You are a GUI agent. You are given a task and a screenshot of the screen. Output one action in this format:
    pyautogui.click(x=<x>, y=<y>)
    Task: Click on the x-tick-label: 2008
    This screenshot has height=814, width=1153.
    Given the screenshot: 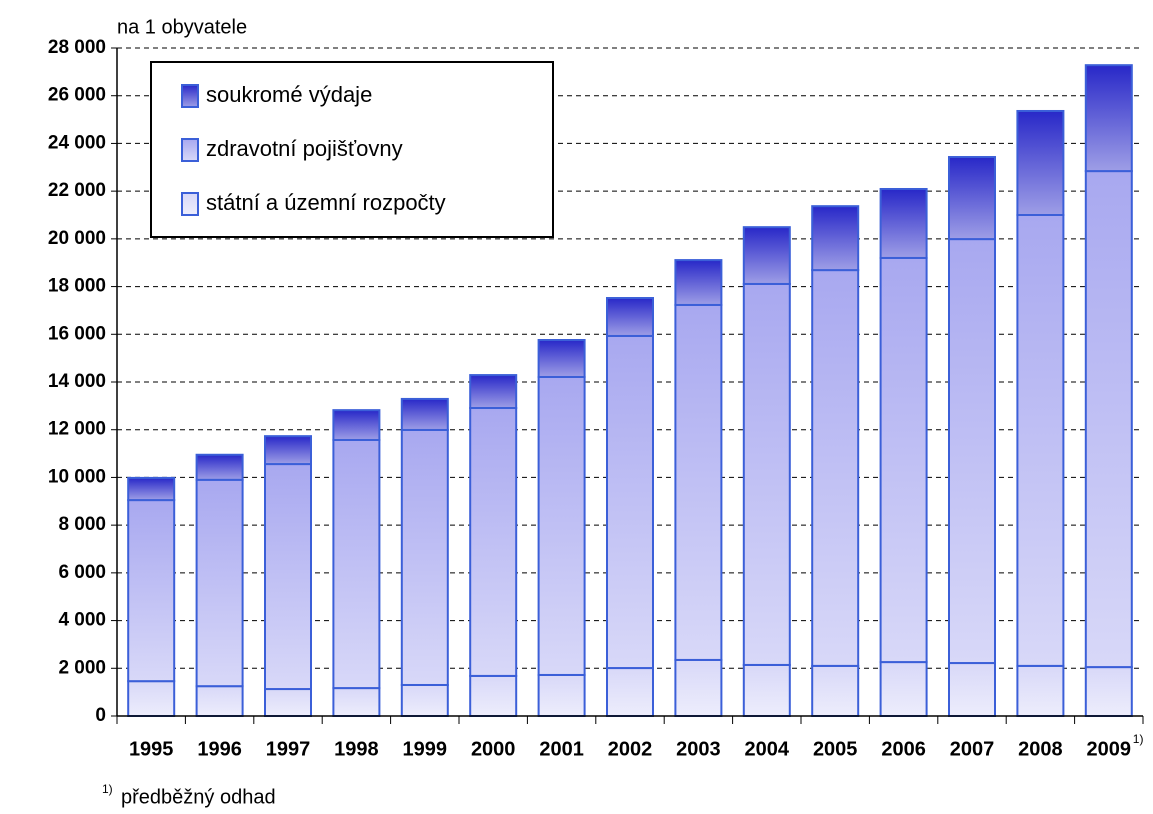 What is the action you would take?
    pyautogui.click(x=1040, y=749)
    